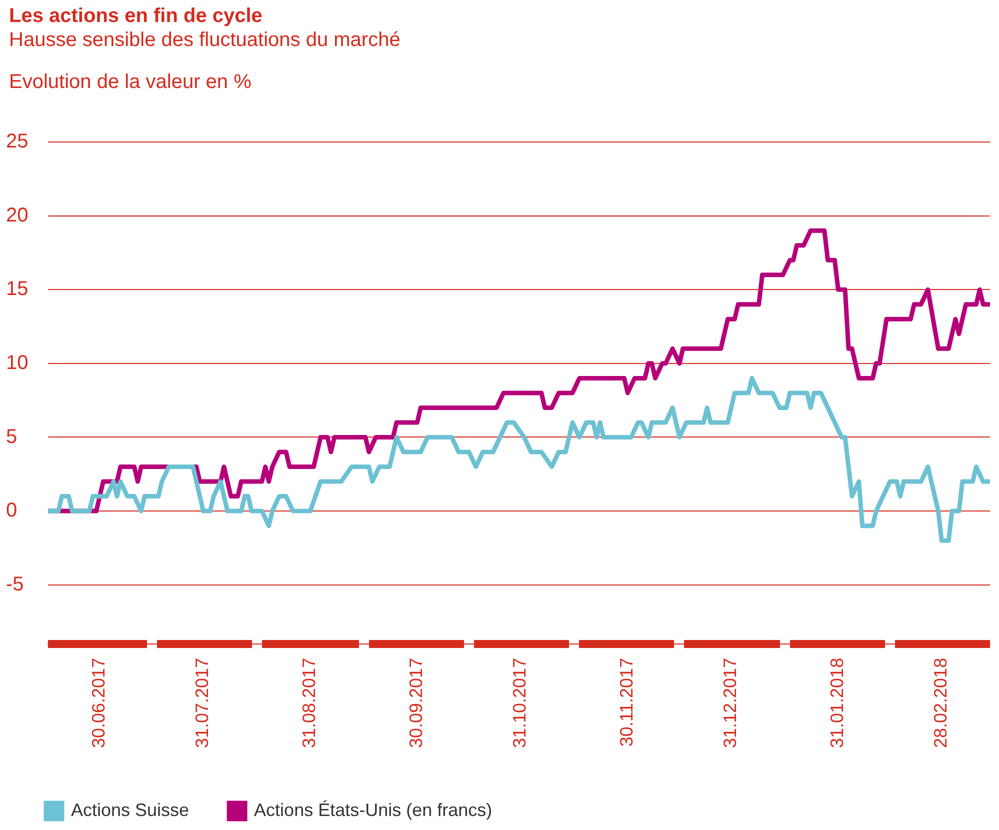  What do you see at coordinates (520, 703) in the screenshot?
I see `x-tick-label: 31.10.2017` at bounding box center [520, 703].